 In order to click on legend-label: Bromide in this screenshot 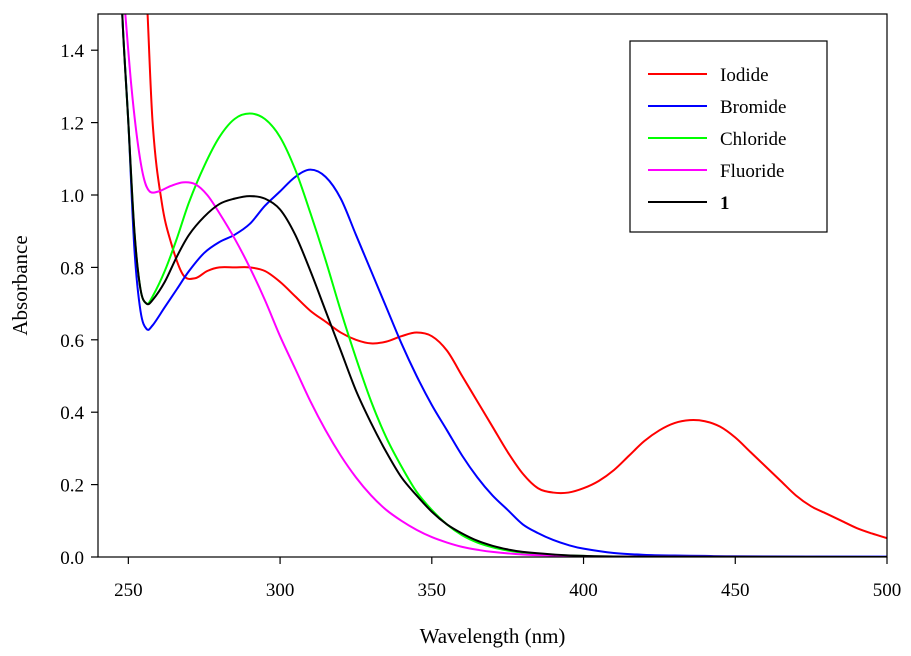, I will do `click(753, 107)`.